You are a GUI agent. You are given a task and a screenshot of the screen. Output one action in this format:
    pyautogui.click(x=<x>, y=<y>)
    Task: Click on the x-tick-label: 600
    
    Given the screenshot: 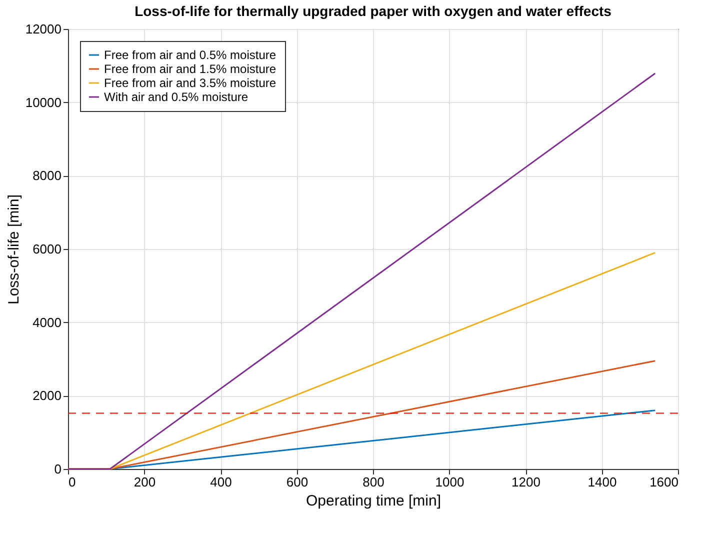 What is the action you would take?
    pyautogui.click(x=297, y=482)
    